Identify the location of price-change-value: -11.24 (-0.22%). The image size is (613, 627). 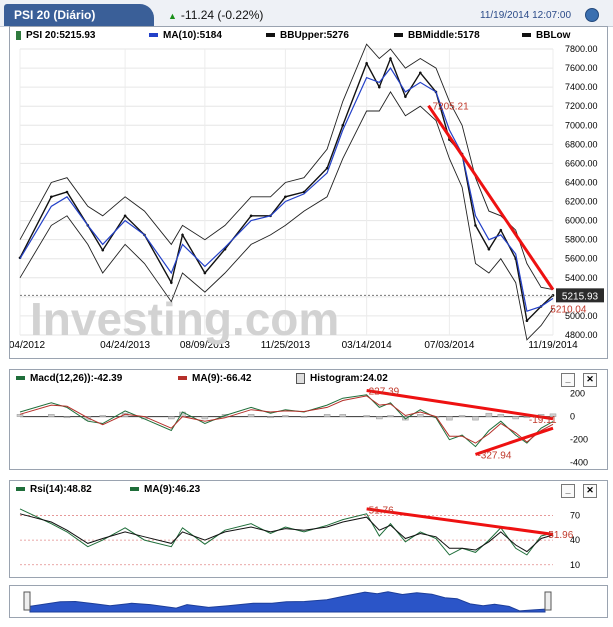
(222, 15).